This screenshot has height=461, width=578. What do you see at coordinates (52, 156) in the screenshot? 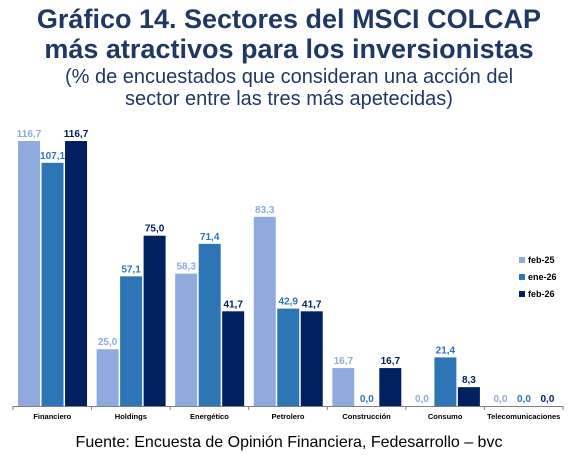
I see `data-label: 107,1` at bounding box center [52, 156].